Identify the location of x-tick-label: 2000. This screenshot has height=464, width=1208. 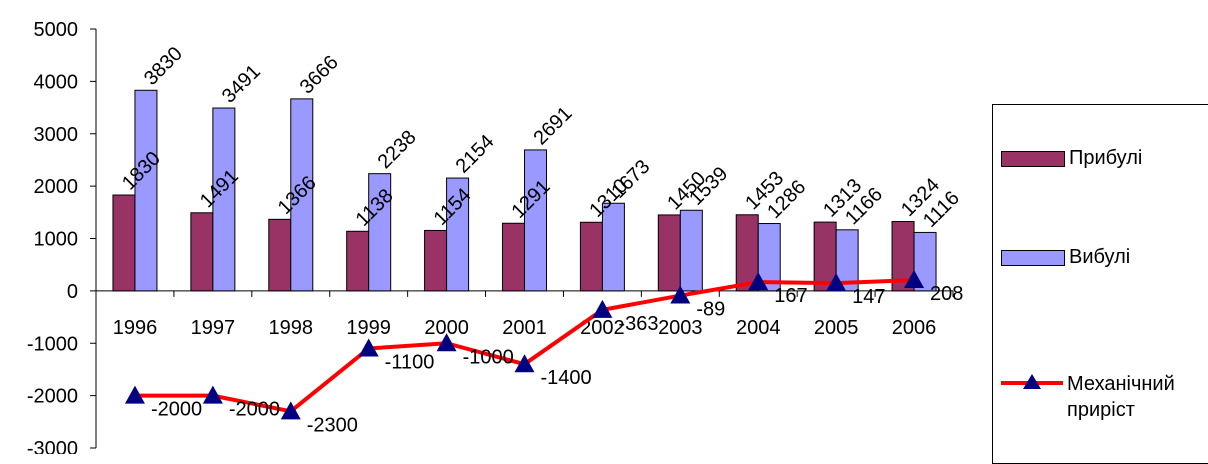
(446, 328).